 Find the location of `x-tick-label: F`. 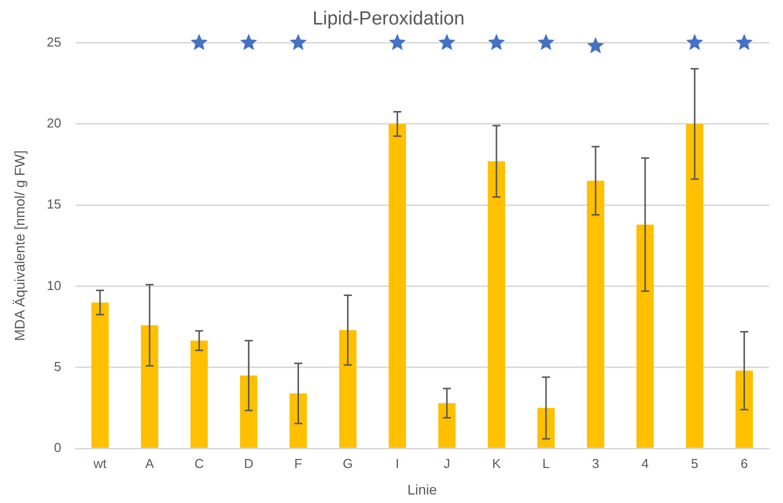

x-tick-label: F is located at coordinates (298, 463).